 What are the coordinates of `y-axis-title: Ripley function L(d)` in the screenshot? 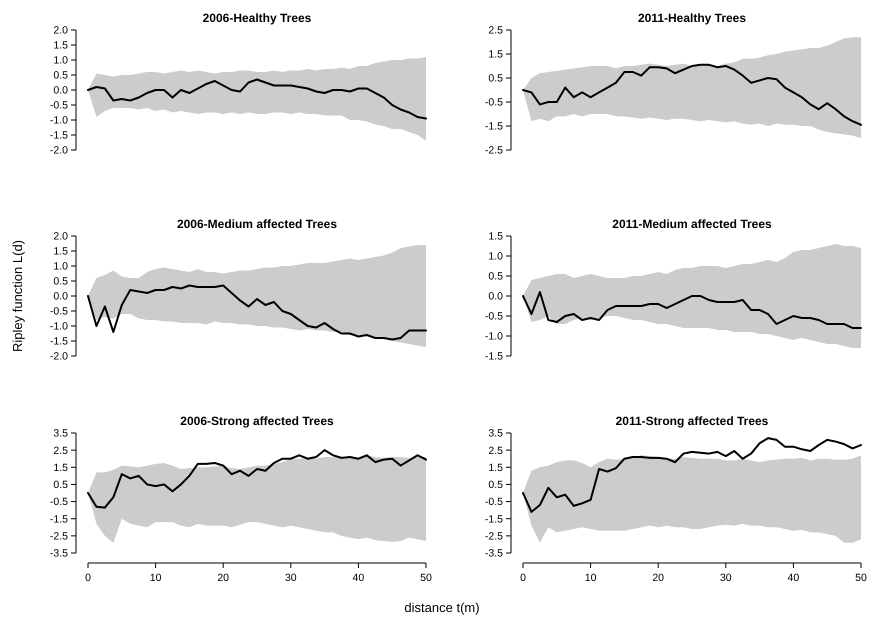 It's located at (17, 296).